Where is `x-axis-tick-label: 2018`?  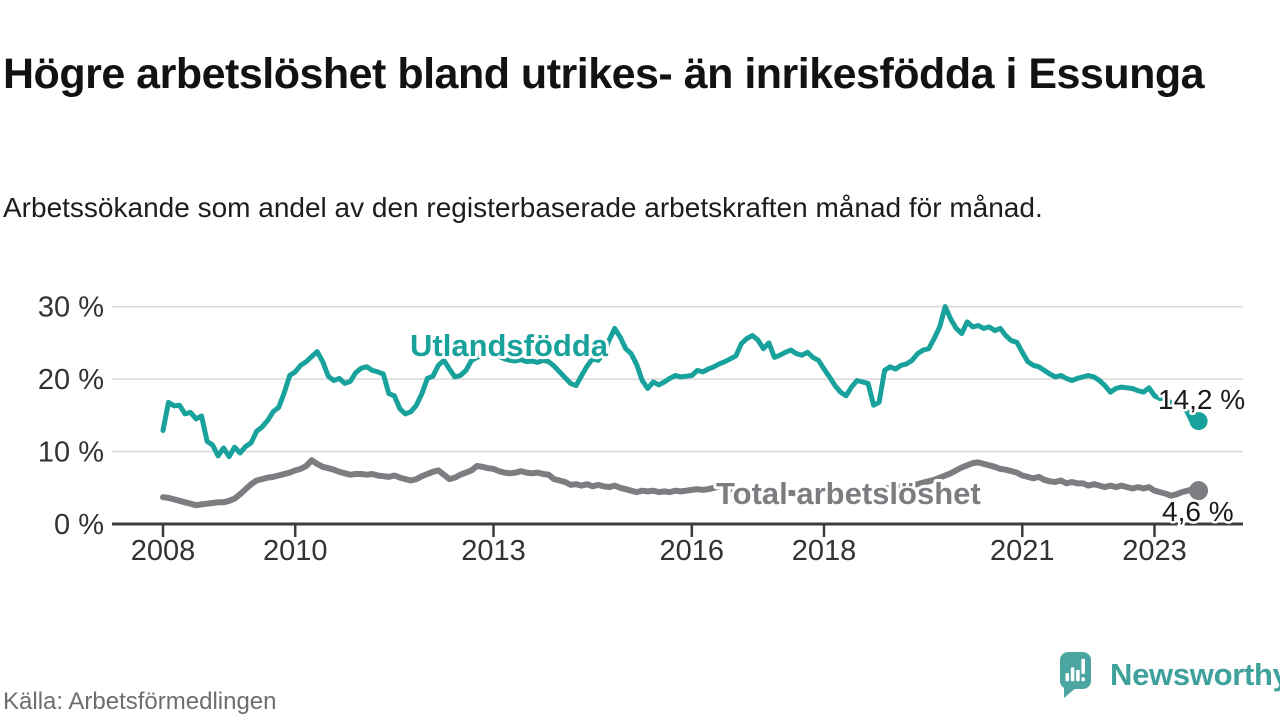 x-axis-tick-label: 2018 is located at coordinates (824, 551).